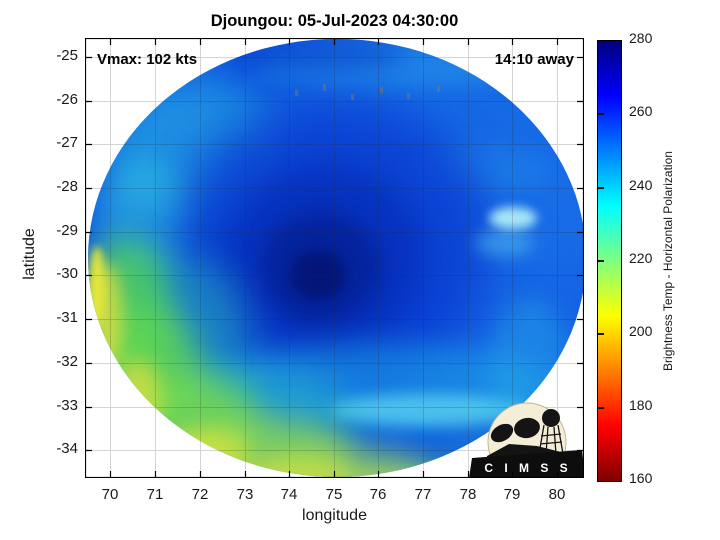  Describe the element at coordinates (334, 515) in the screenshot. I see `x-axis-label: longitude` at that location.